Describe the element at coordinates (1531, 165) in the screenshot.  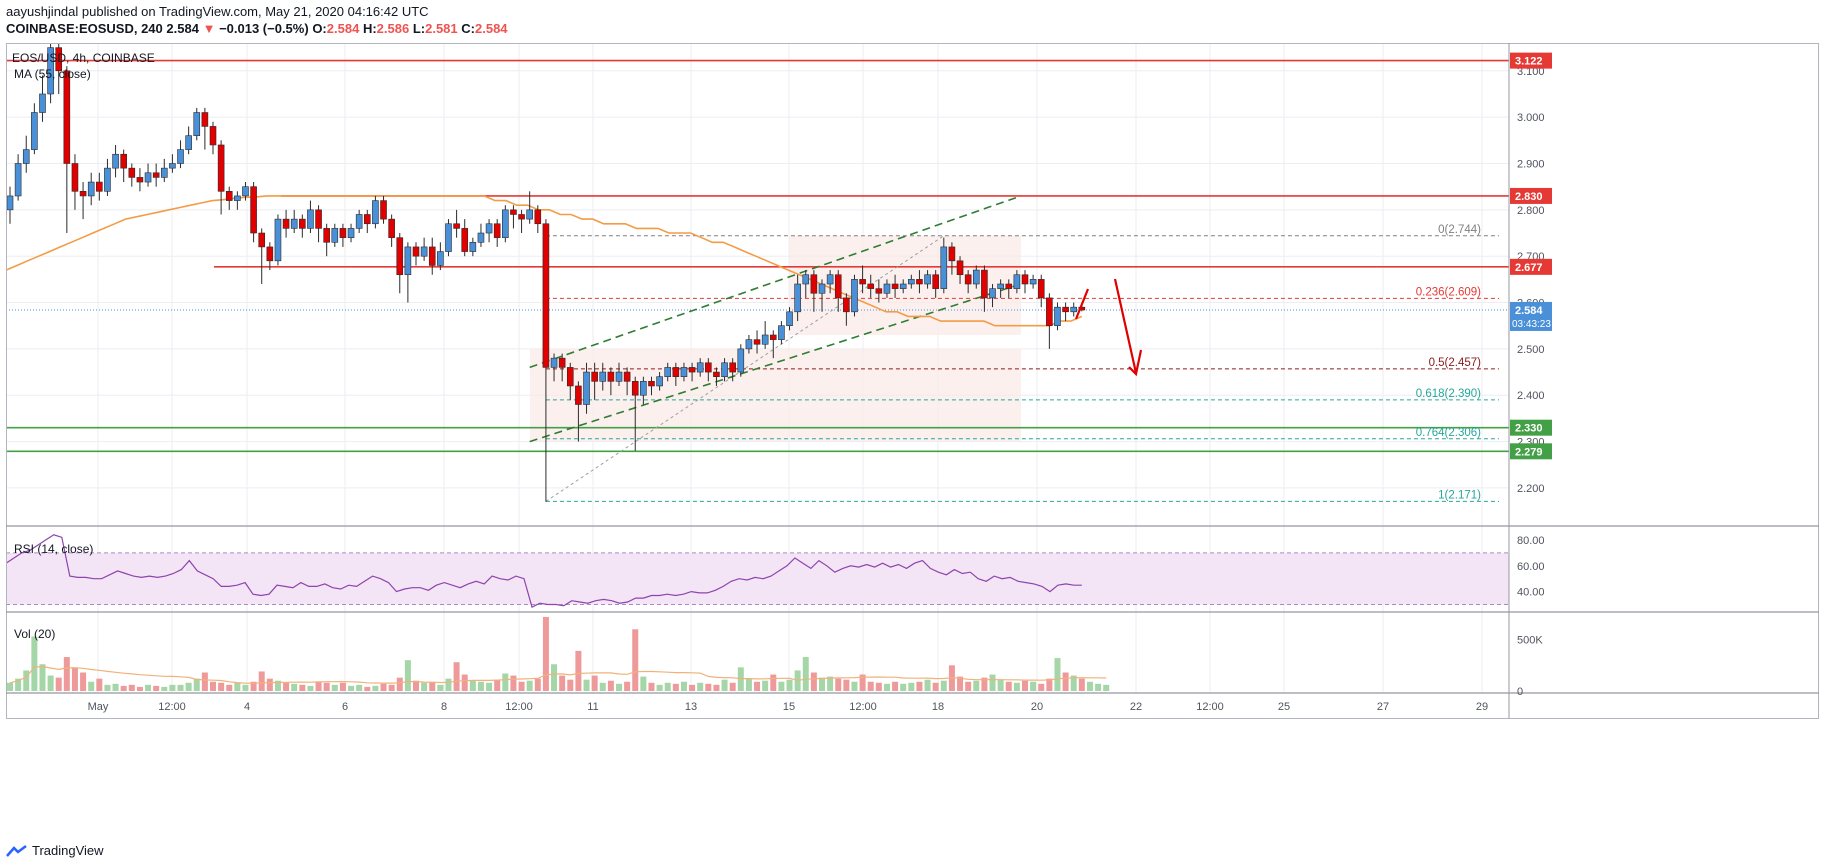
I see `price-tick-label: 2.900` at that location.